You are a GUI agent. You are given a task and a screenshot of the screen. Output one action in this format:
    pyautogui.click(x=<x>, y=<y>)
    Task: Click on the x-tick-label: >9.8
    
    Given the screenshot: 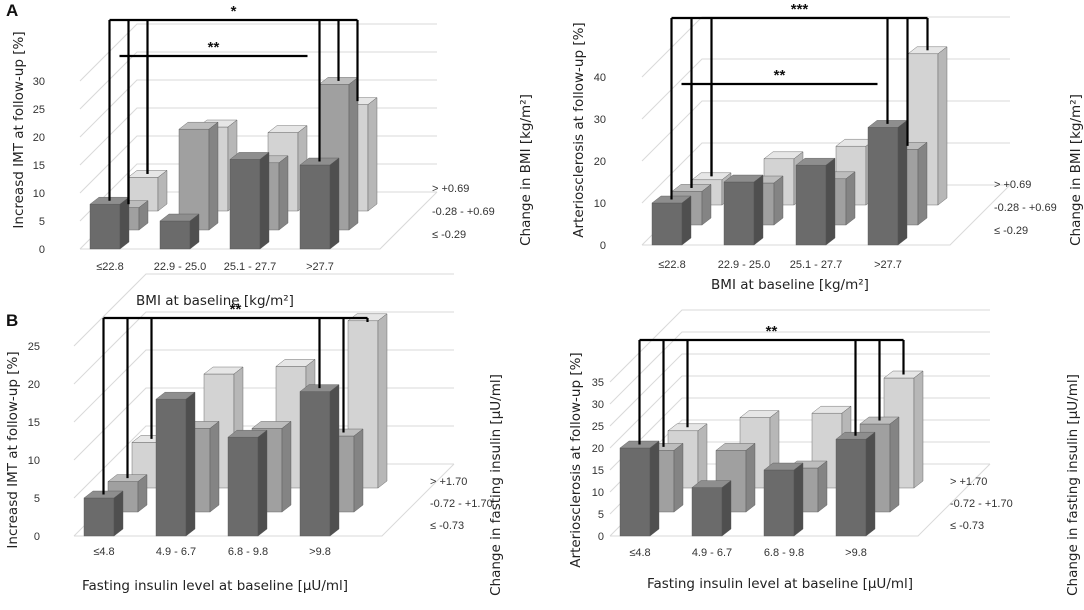 What is the action you would take?
    pyautogui.click(x=320, y=552)
    